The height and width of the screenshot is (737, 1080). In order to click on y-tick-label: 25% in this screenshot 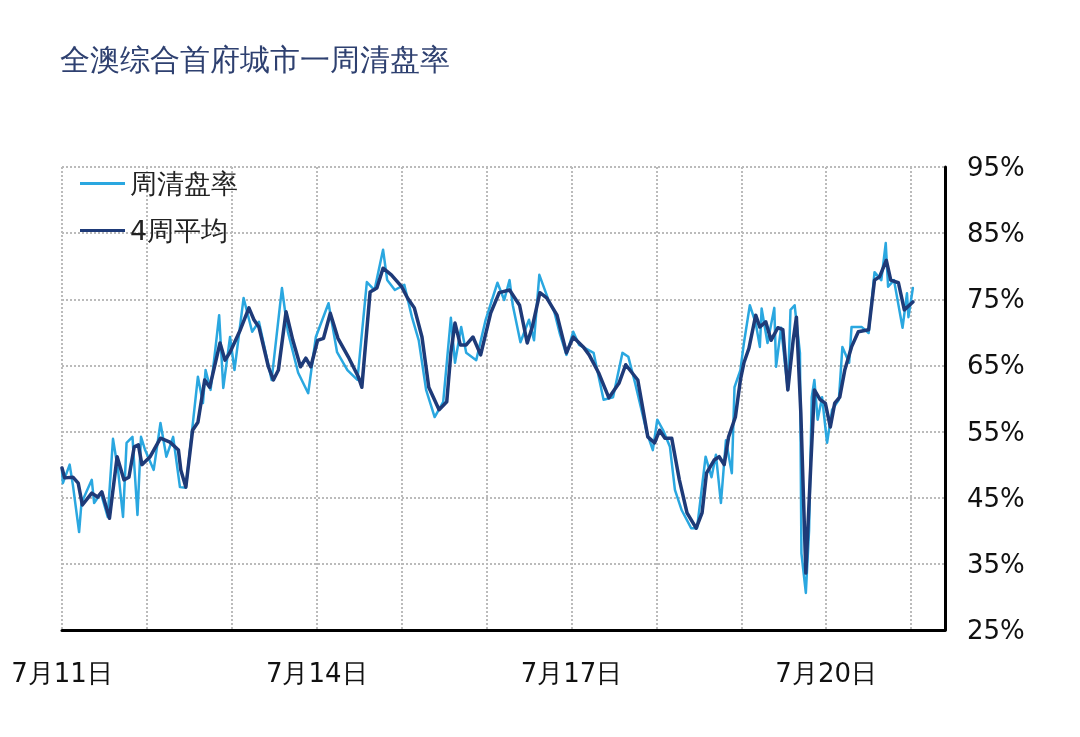, I will do `click(996, 630)`.